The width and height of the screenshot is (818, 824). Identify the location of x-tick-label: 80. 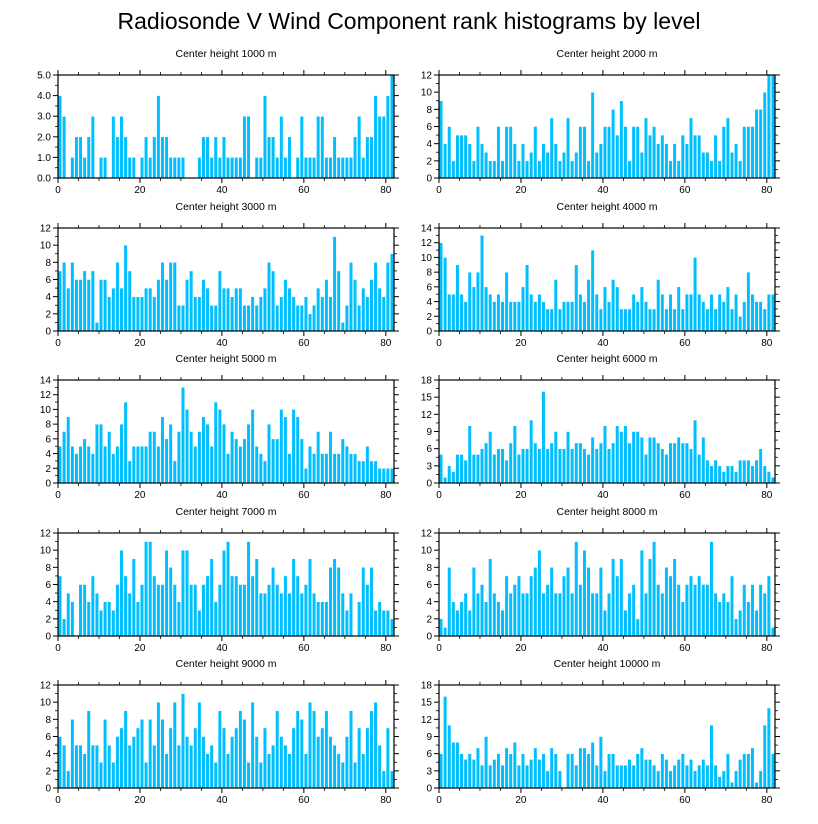
(386, 190).